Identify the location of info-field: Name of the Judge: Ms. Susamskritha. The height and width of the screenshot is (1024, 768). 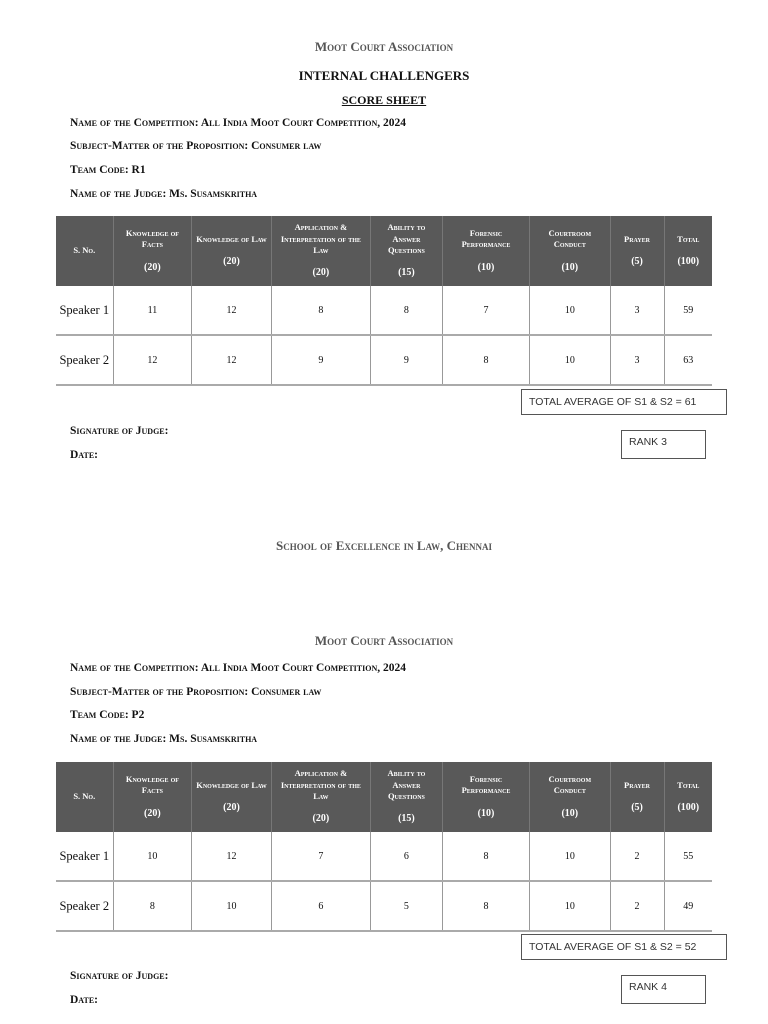
(164, 739).